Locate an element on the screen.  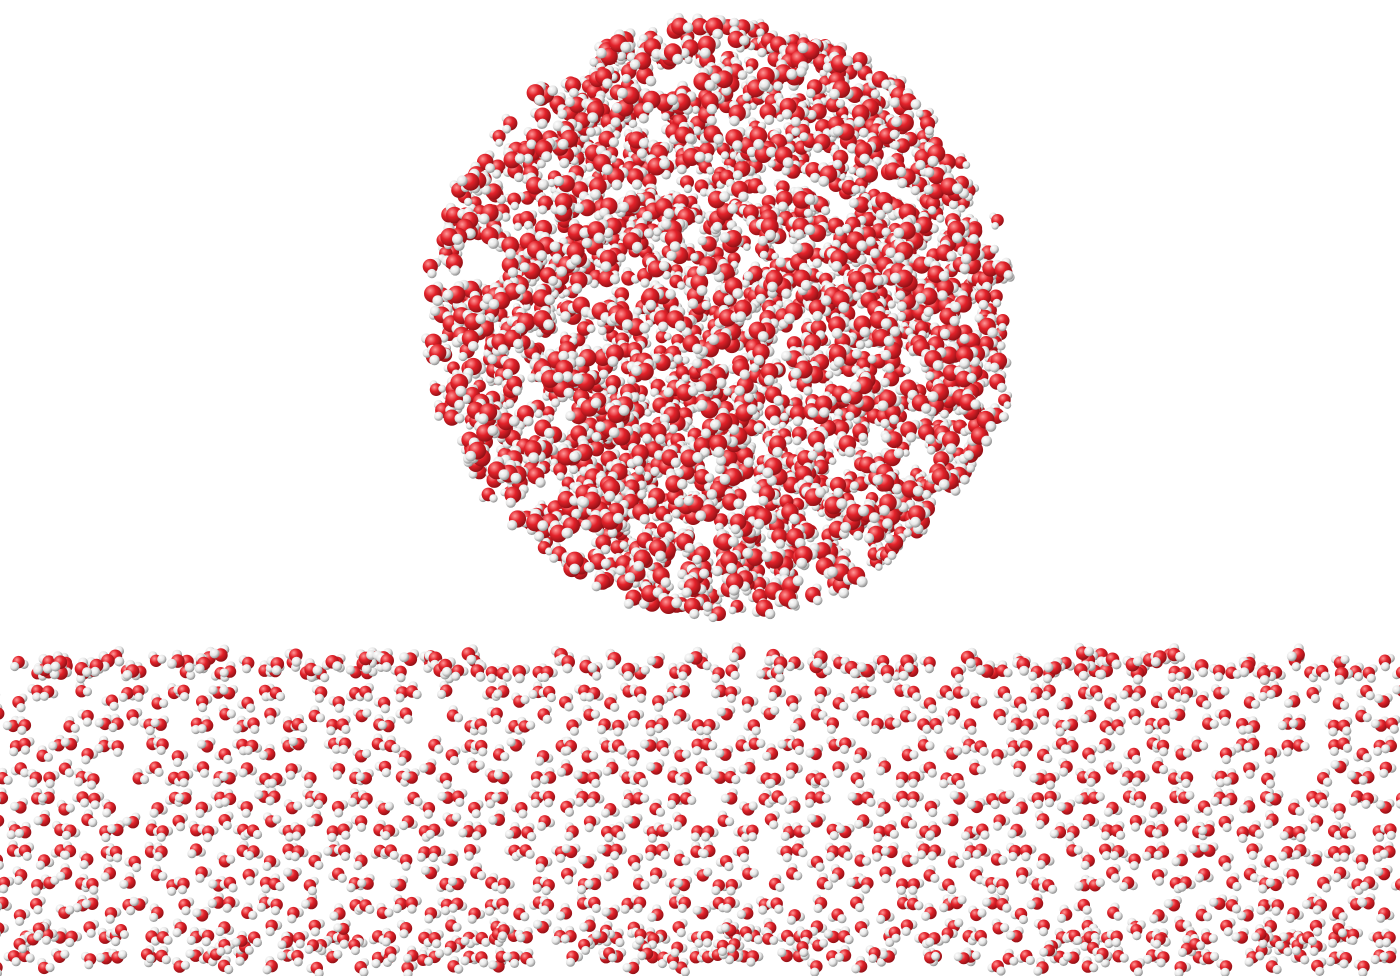
oxygen-atom is located at coordinates (662, 337).